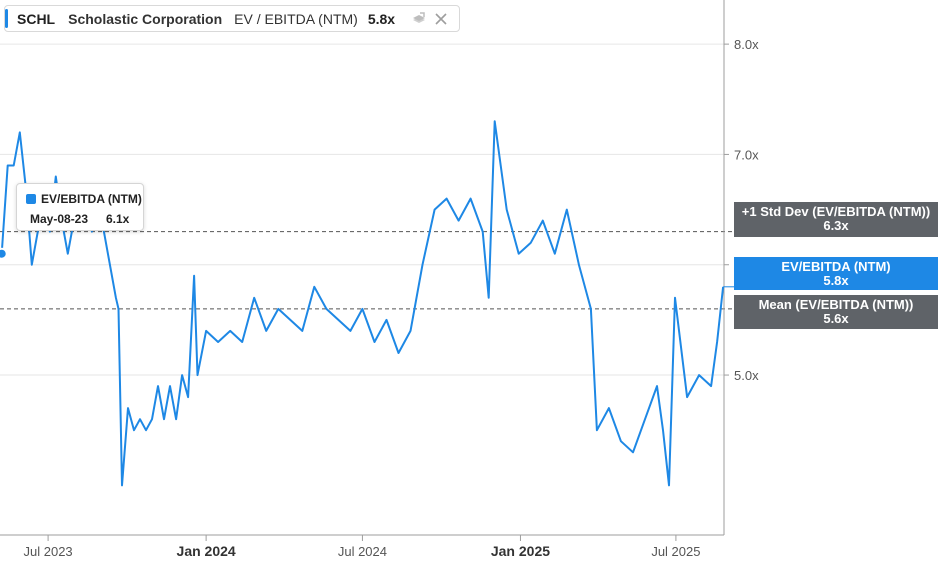 This screenshot has height=570, width=938. I want to click on y-tick-label: 7.0x, so click(746, 154).